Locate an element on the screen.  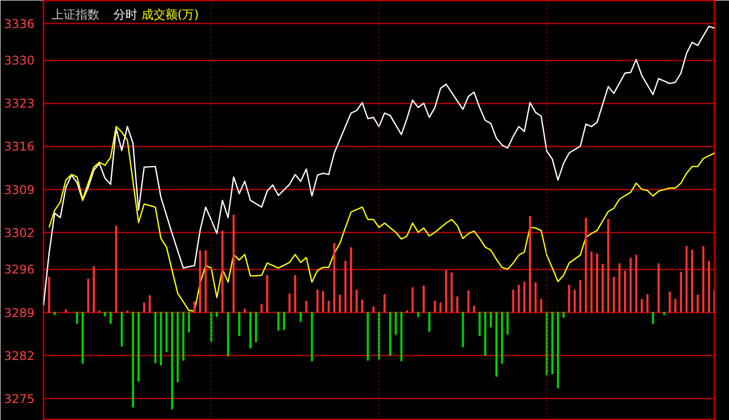
y-tick-label: 3330 is located at coordinates (19, 61).